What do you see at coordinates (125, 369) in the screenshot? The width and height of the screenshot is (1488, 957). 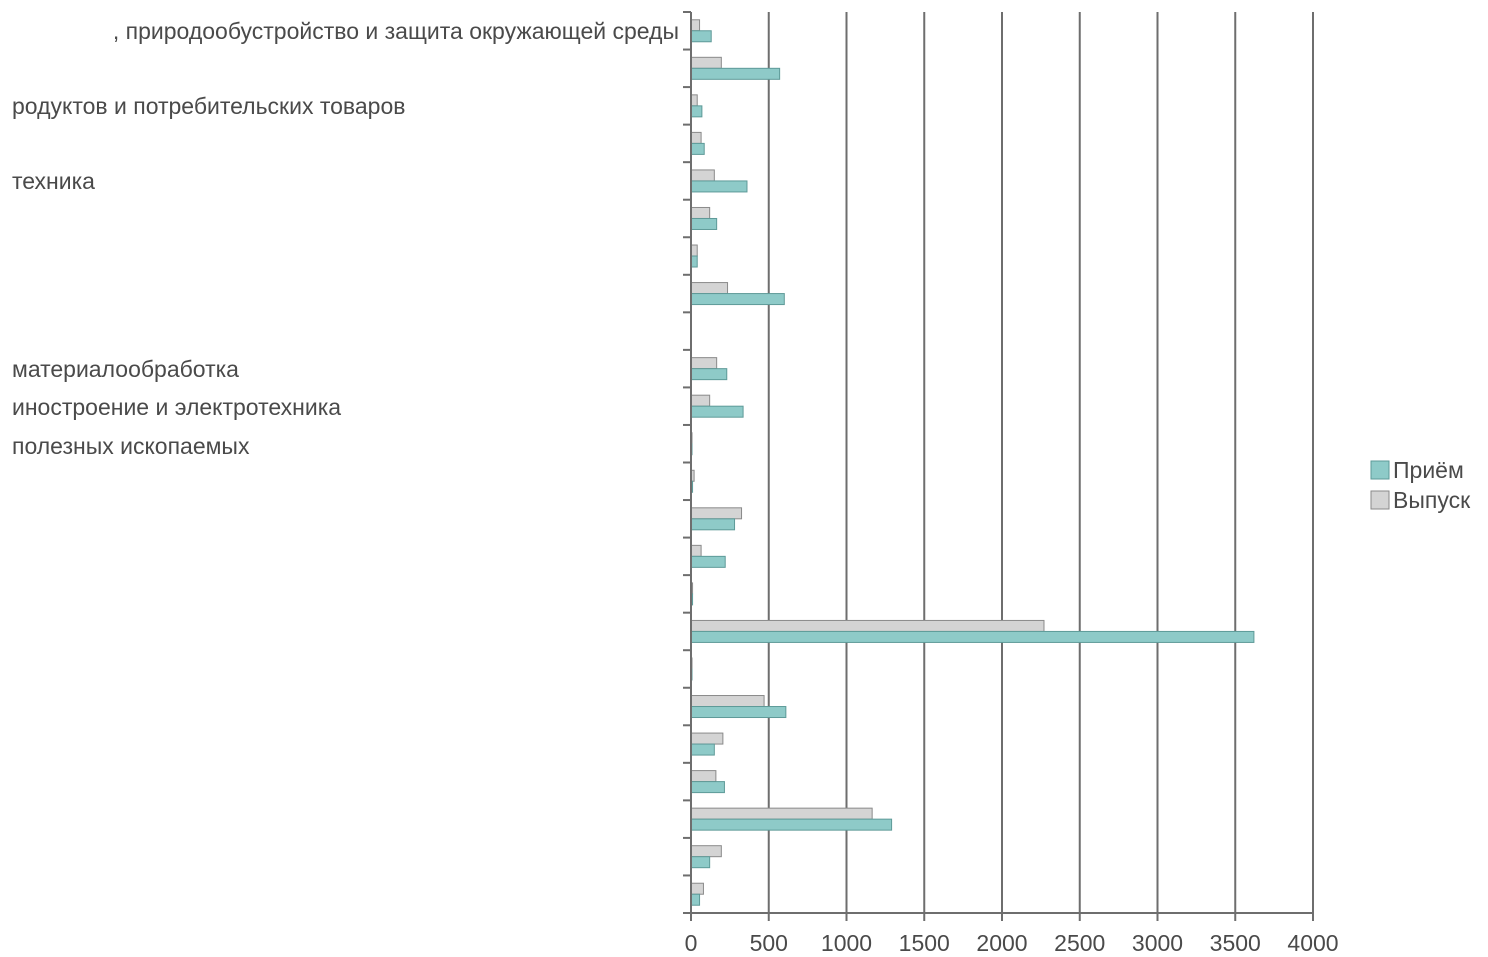 I see `category-label-9: материалообработка` at bounding box center [125, 369].